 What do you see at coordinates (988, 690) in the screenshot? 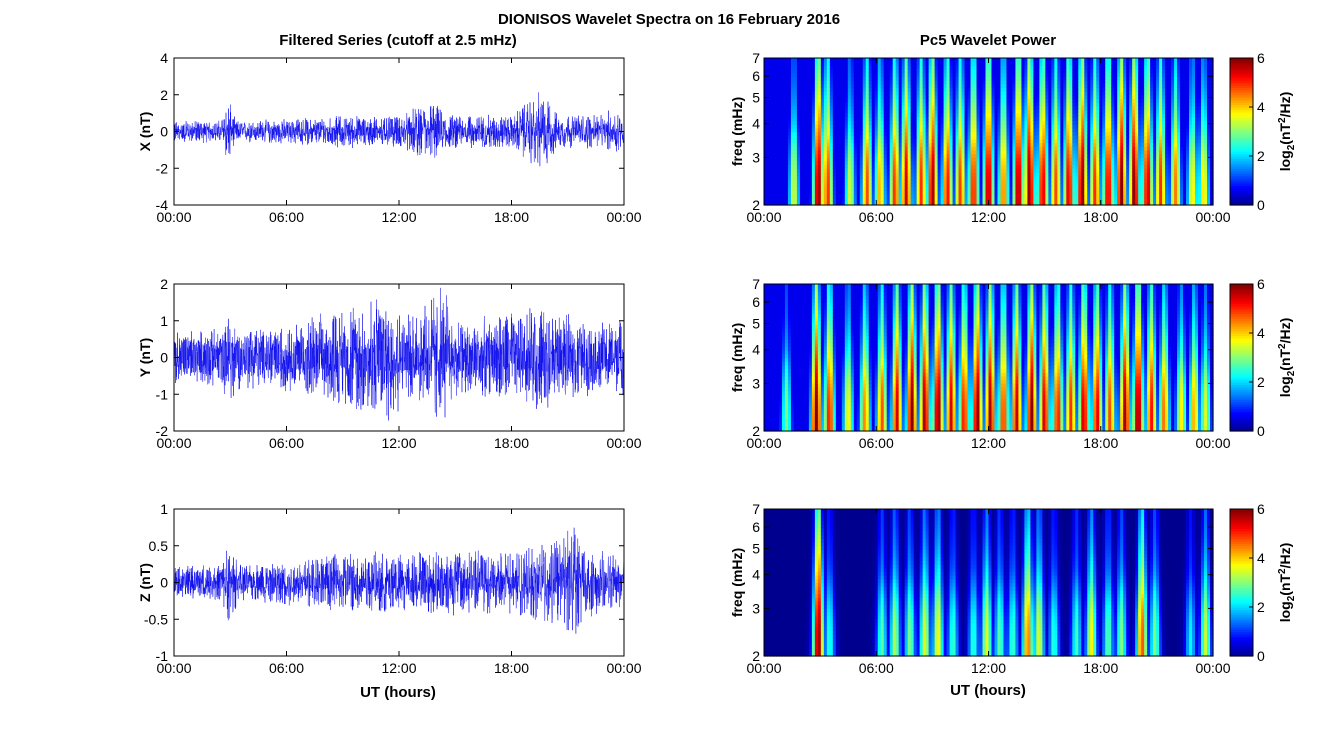
I see `right-xlabel: UT (hours)` at bounding box center [988, 690].